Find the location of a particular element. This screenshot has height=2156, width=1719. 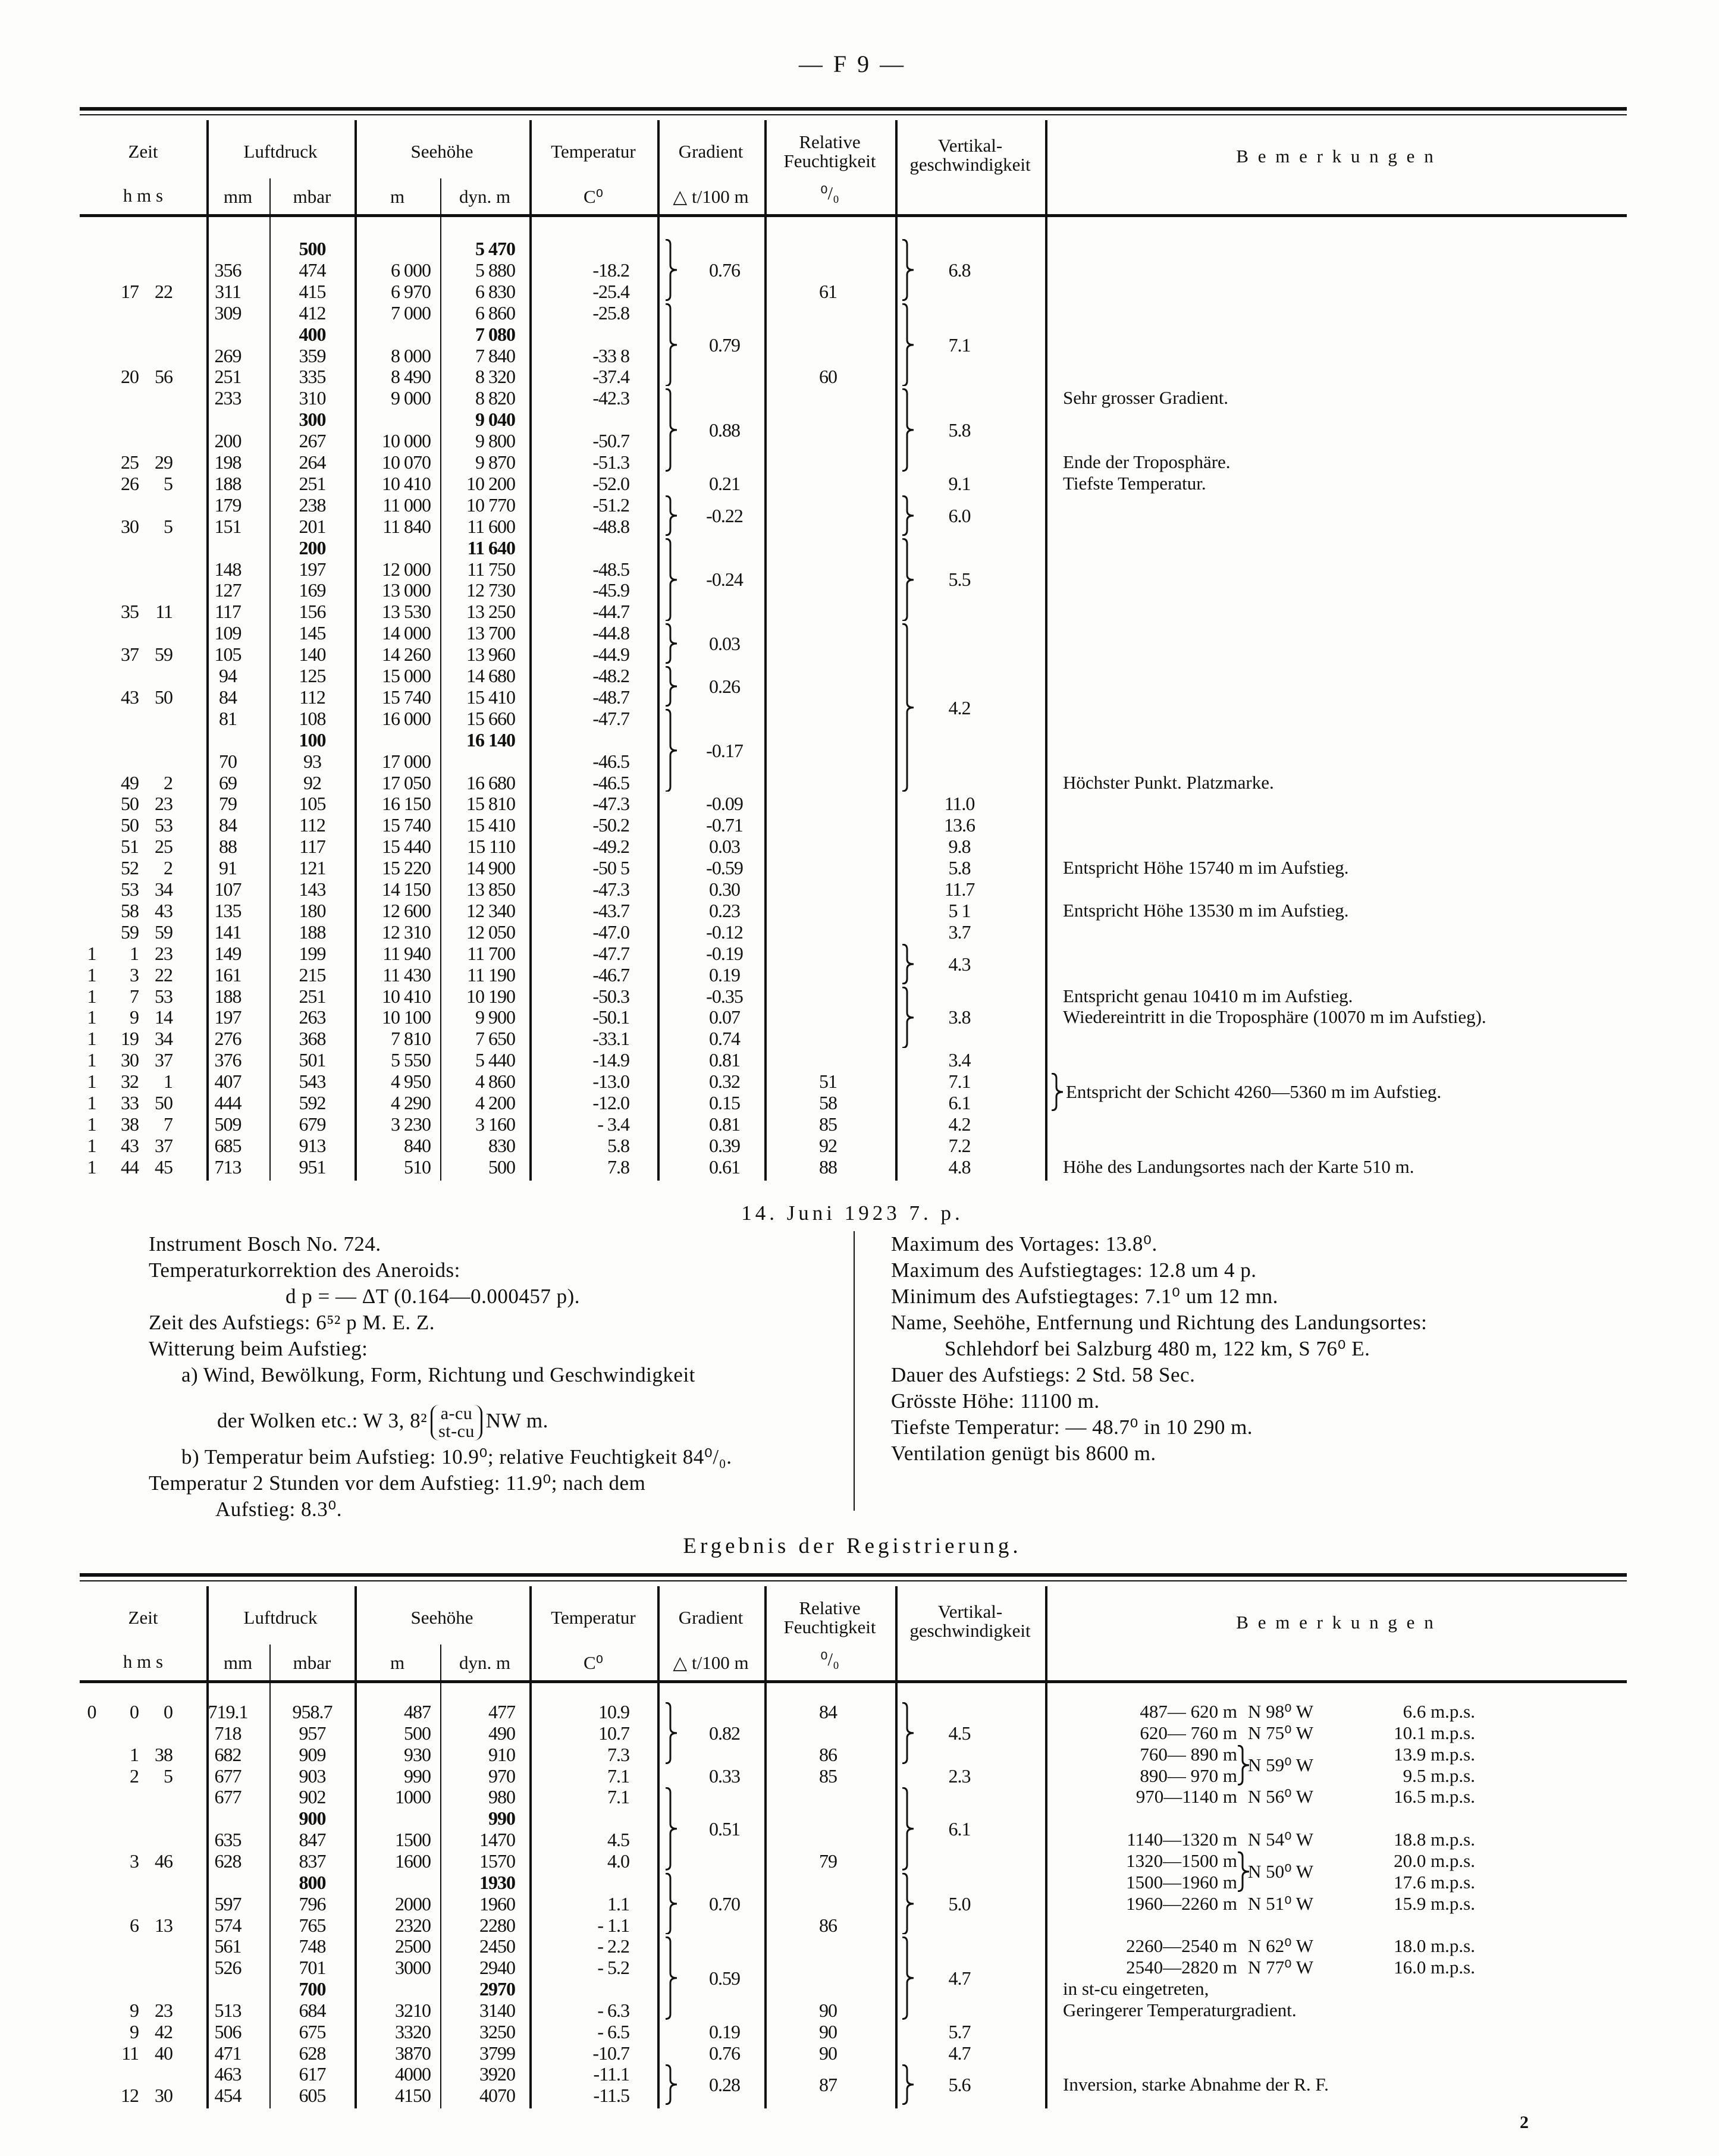

cell-height-dyn-m: 6 830 is located at coordinates (495, 291).